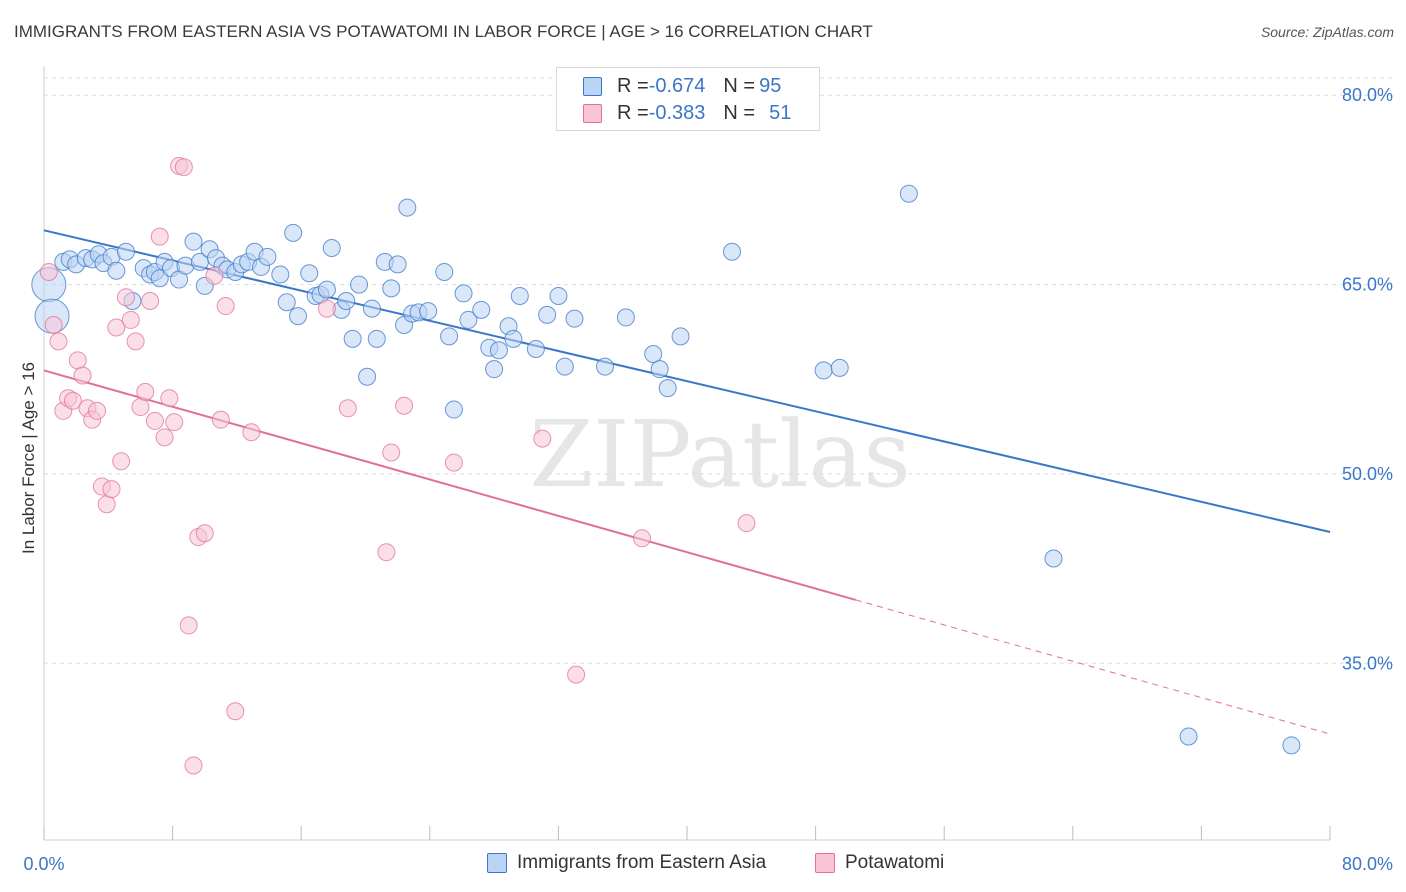  What do you see at coordinates (770, 85) in the screenshot?
I see `n-value: 95` at bounding box center [770, 85].